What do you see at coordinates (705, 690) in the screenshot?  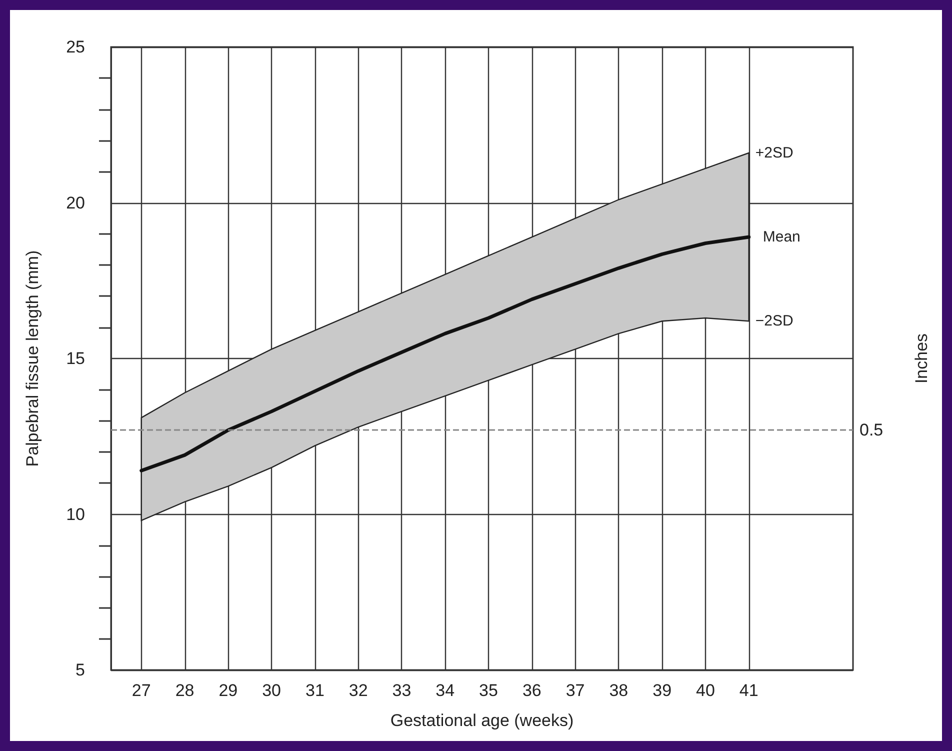 I see `x-tick-label: 40` at bounding box center [705, 690].